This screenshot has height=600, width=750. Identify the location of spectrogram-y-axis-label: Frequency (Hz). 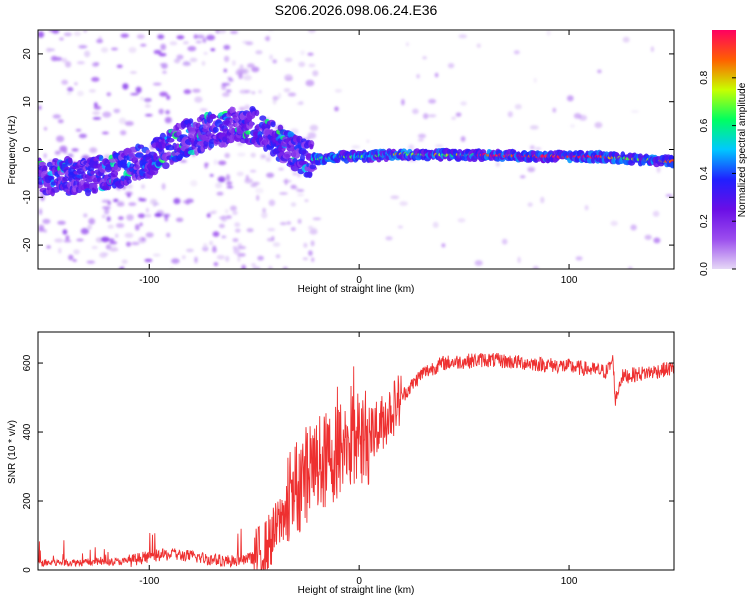
(12, 150).